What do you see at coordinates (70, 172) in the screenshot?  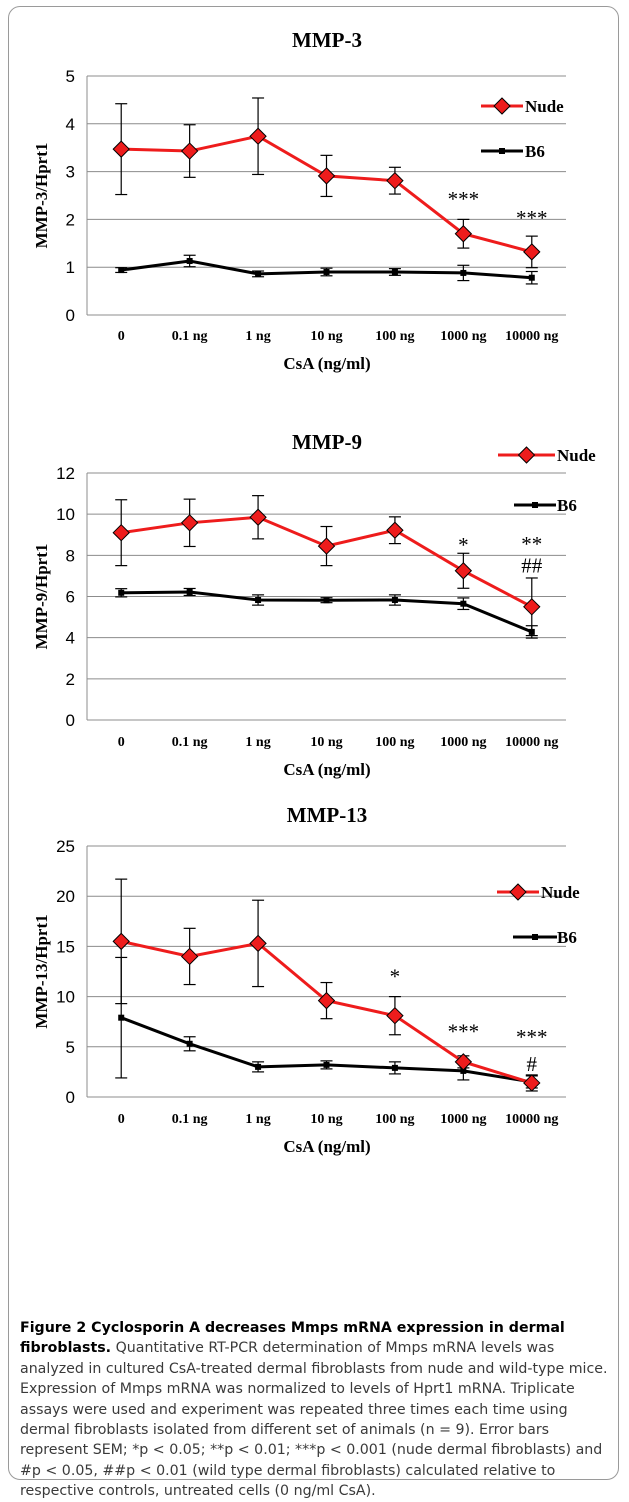 I see `y-tick-label: 3` at bounding box center [70, 172].